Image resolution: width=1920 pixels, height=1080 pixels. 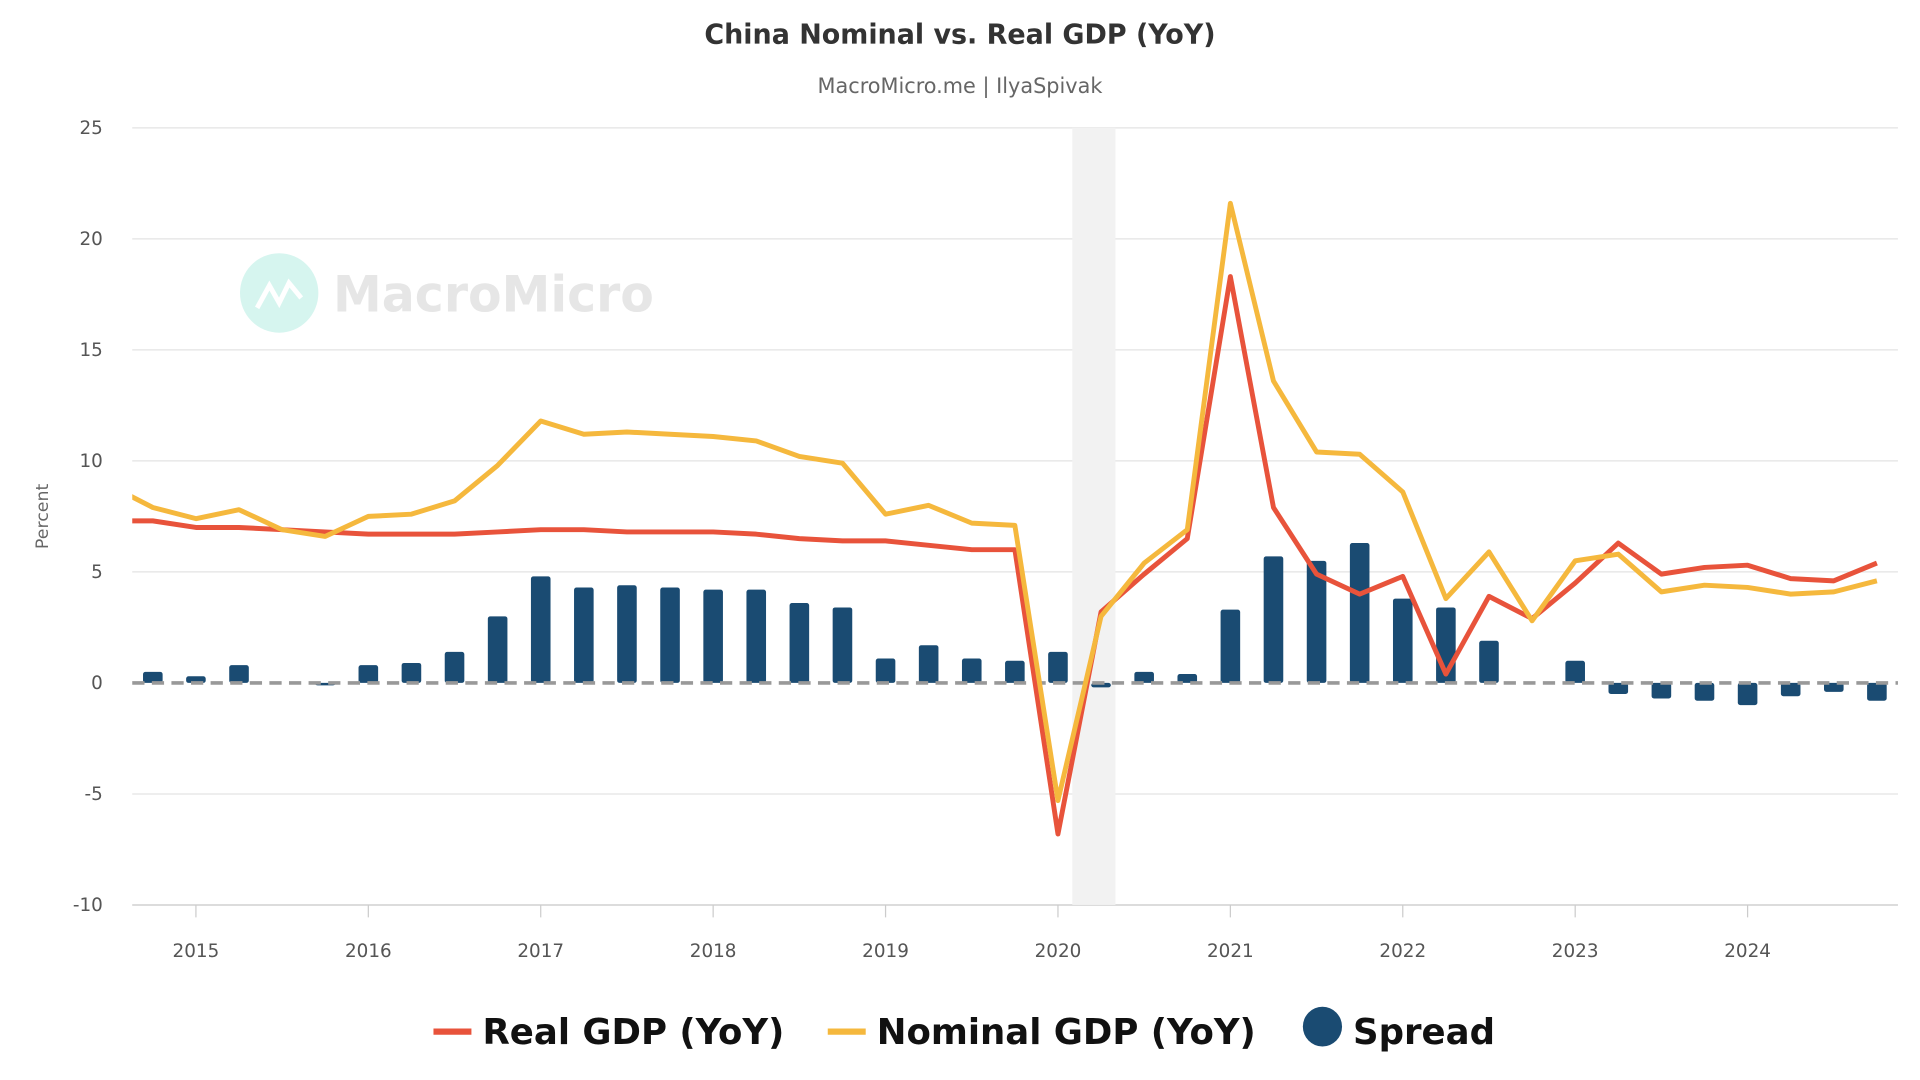 What do you see at coordinates (1058, 951) in the screenshot?
I see `x-tick-label: 2020` at bounding box center [1058, 951].